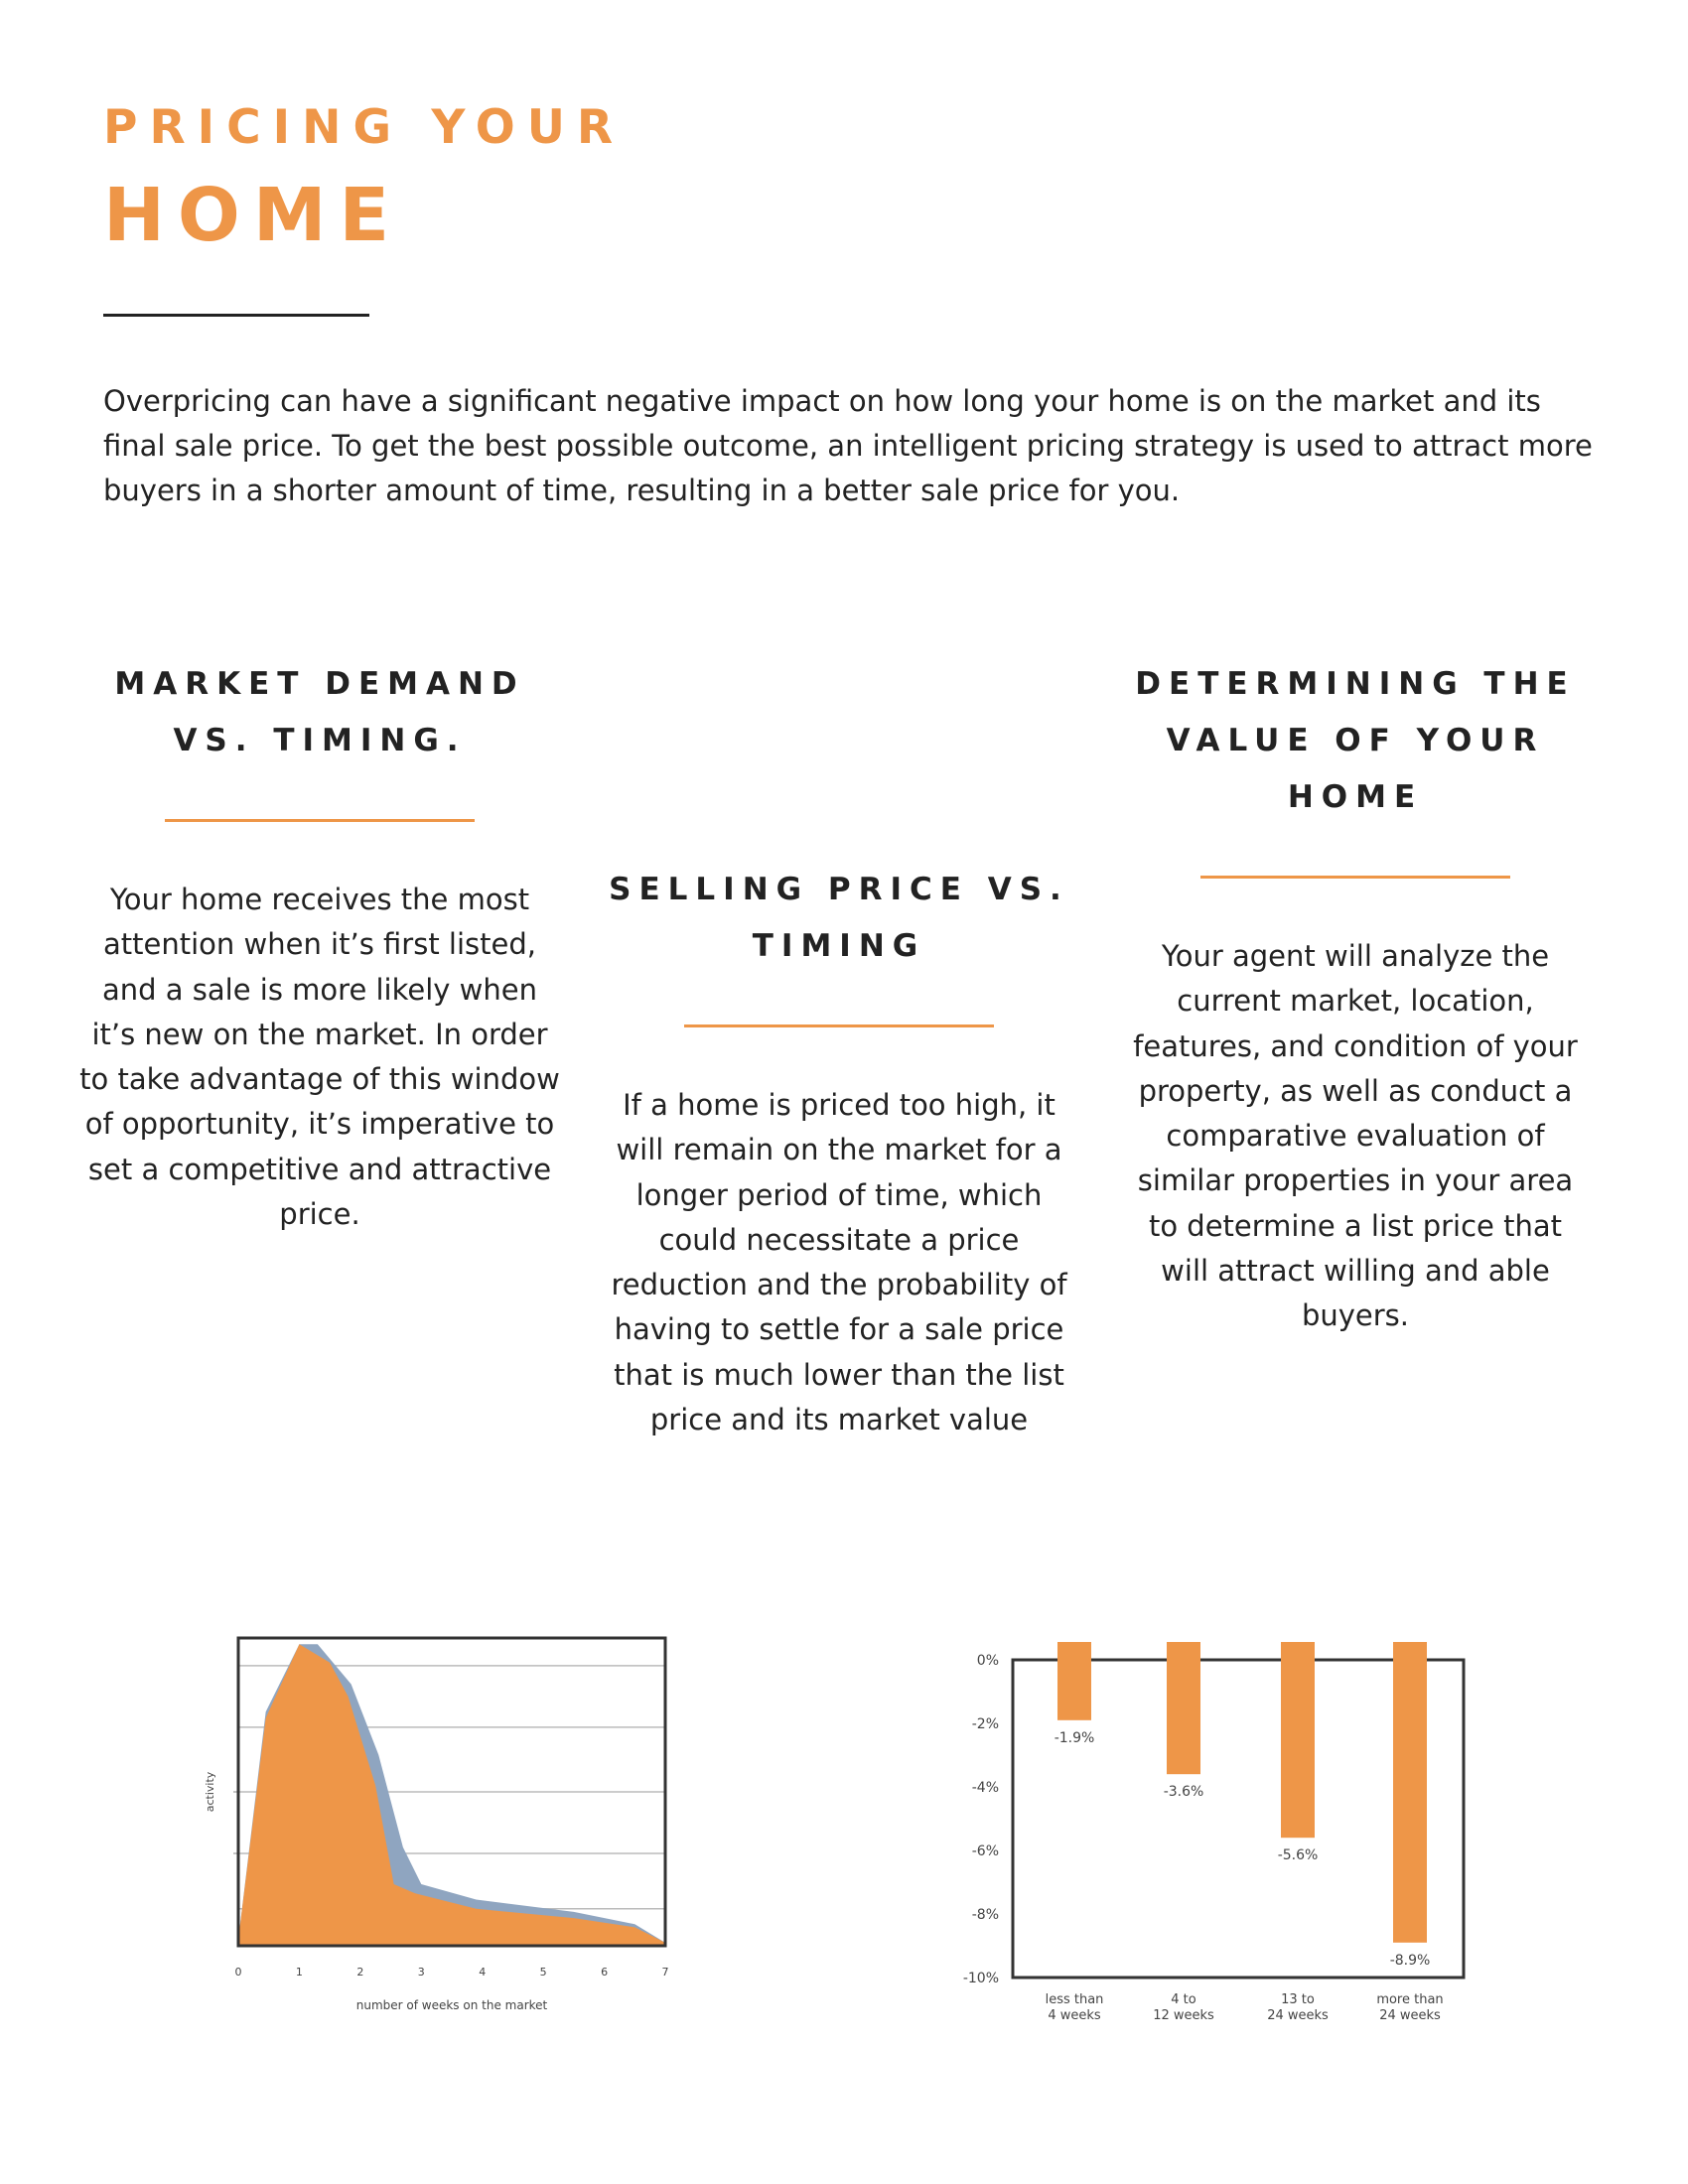 Image resolution: width=1688 pixels, height=2184 pixels. Describe the element at coordinates (1410, 1961) in the screenshot. I see `bar-value-label: -8.9%` at that location.